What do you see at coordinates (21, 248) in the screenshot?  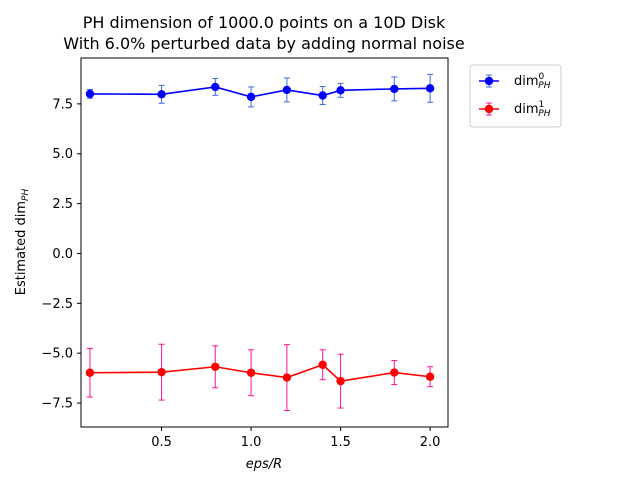 I see `y-axis-label-main: Estimated dim` at bounding box center [21, 248].